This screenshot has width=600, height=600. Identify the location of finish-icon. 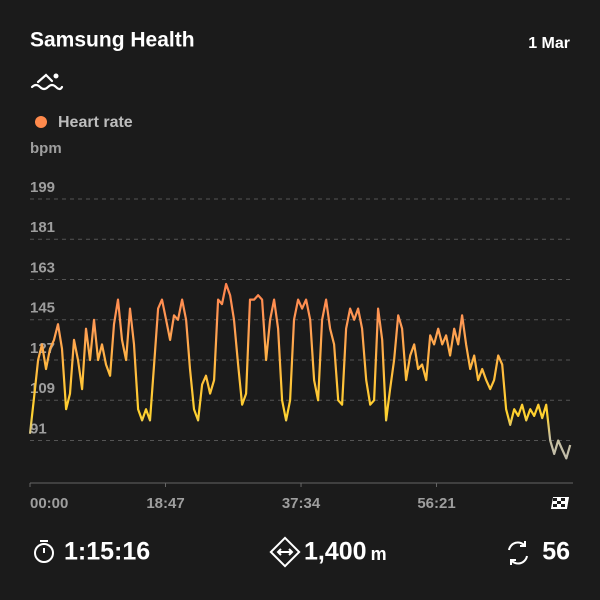
(560, 503).